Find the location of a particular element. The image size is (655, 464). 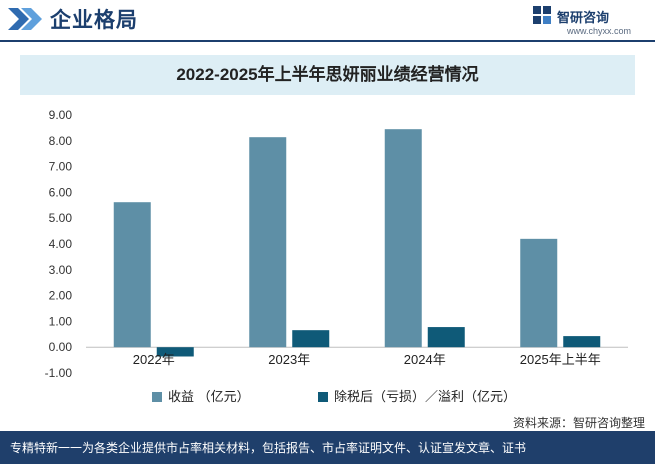

source-note: 资料来源：智研咨询整理 is located at coordinates (578, 423).